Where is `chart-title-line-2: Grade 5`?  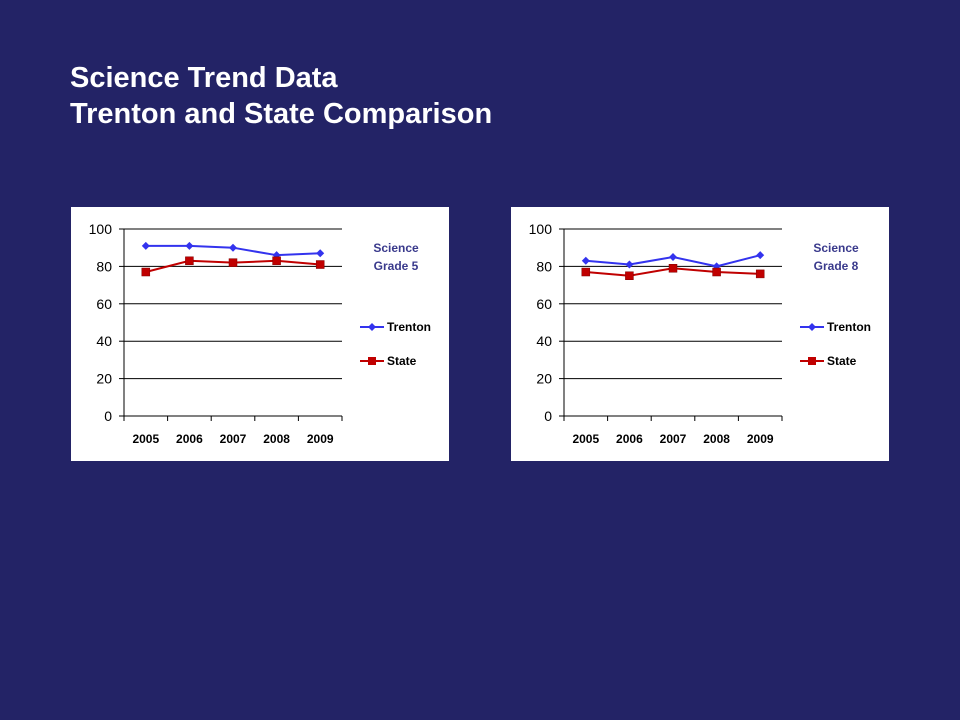
chart-title-line-2: Grade 5 is located at coordinates (396, 266).